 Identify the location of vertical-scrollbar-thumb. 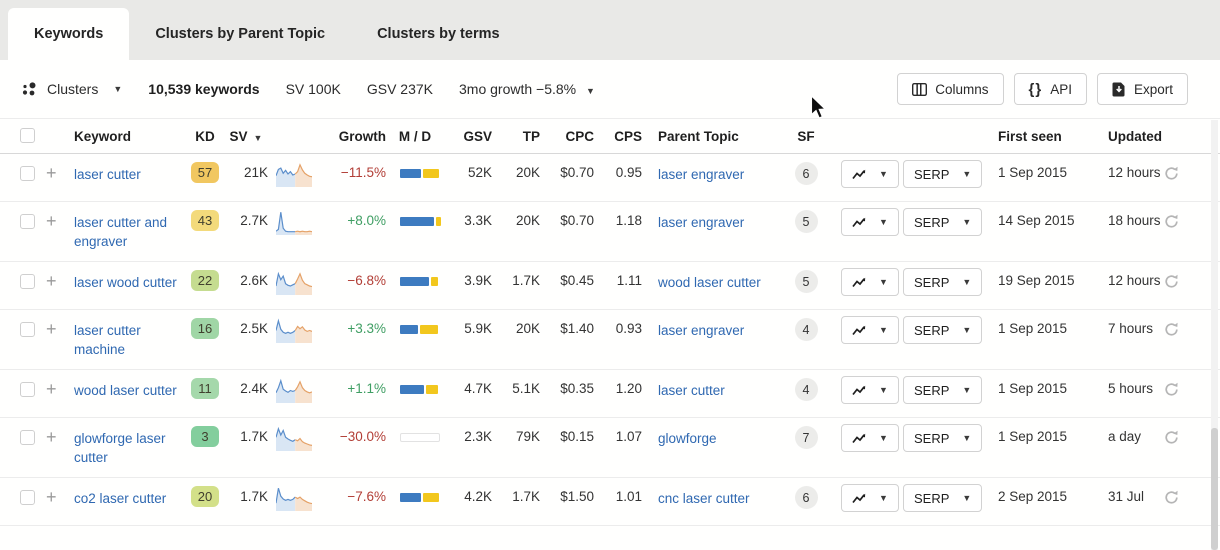
(1214, 489).